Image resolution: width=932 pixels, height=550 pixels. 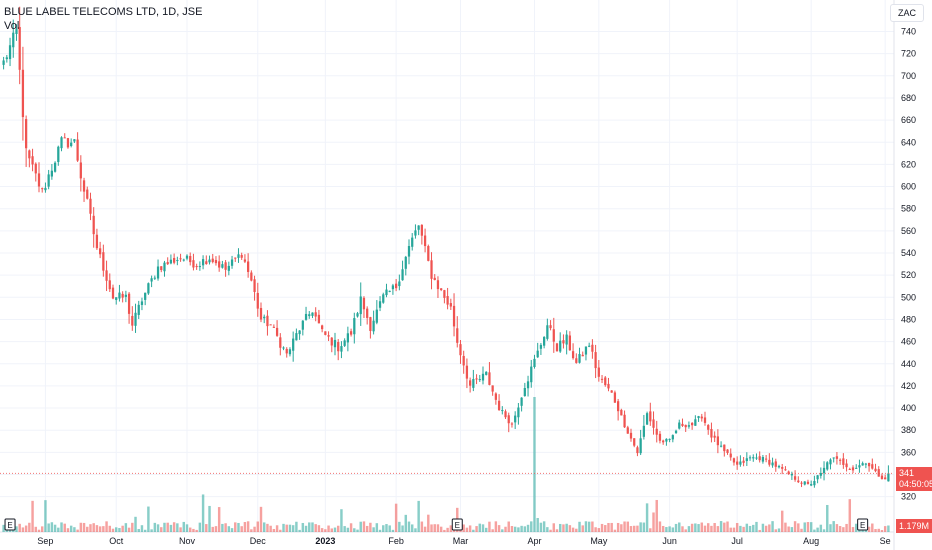 I want to click on volume-indicator-label: Vol, so click(x=12, y=26).